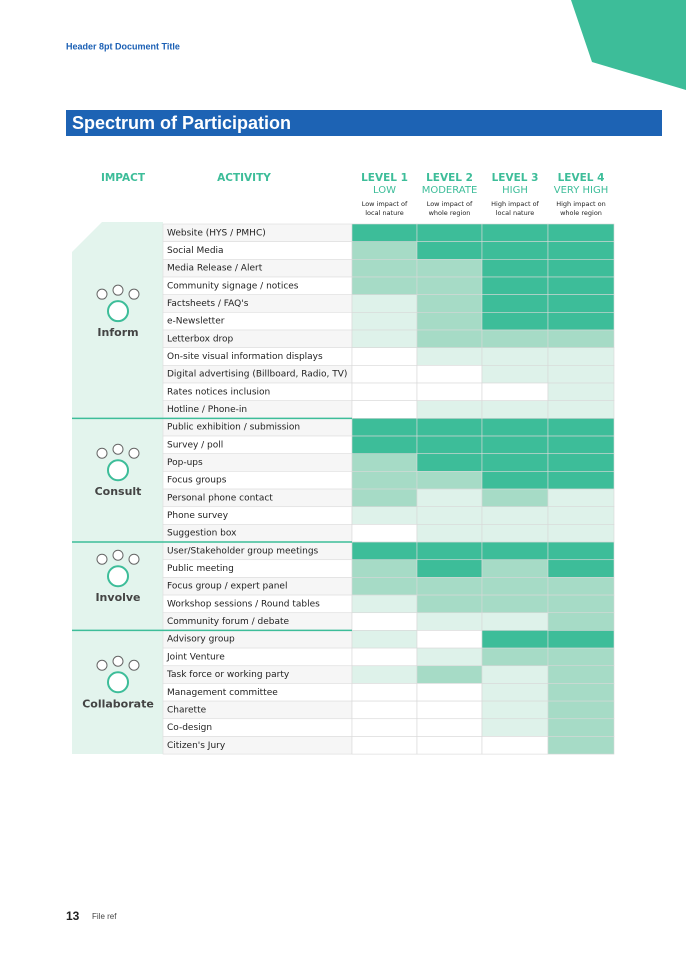 This screenshot has width=686, height=970. Describe the element at coordinates (233, 286) in the screenshot. I see `activity: Community signage / notices` at that location.